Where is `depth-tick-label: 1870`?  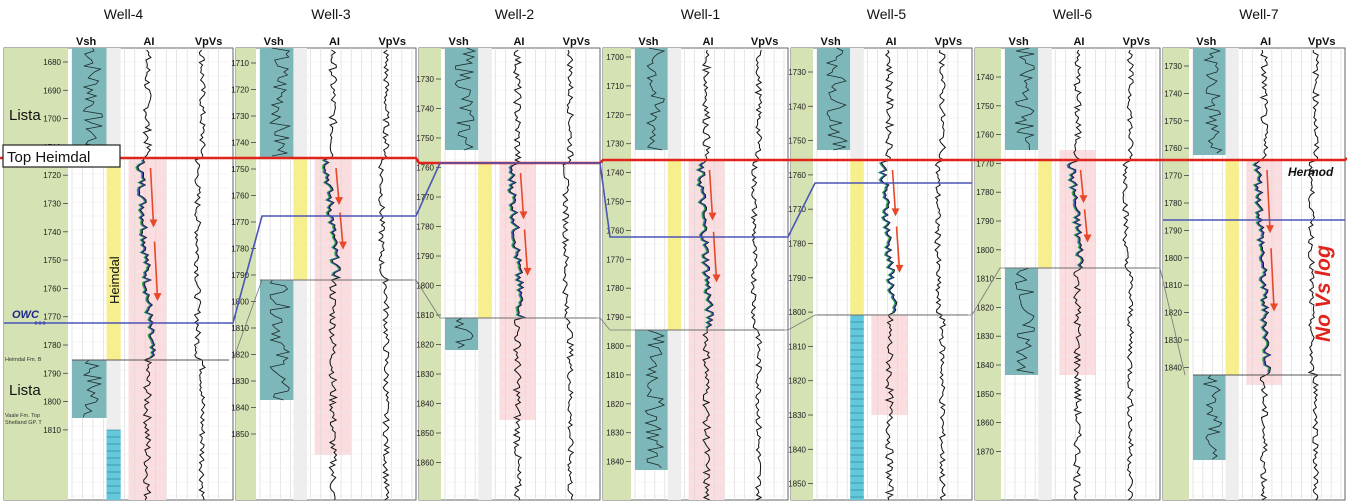
depth-tick-label: 1870 is located at coordinates (985, 451).